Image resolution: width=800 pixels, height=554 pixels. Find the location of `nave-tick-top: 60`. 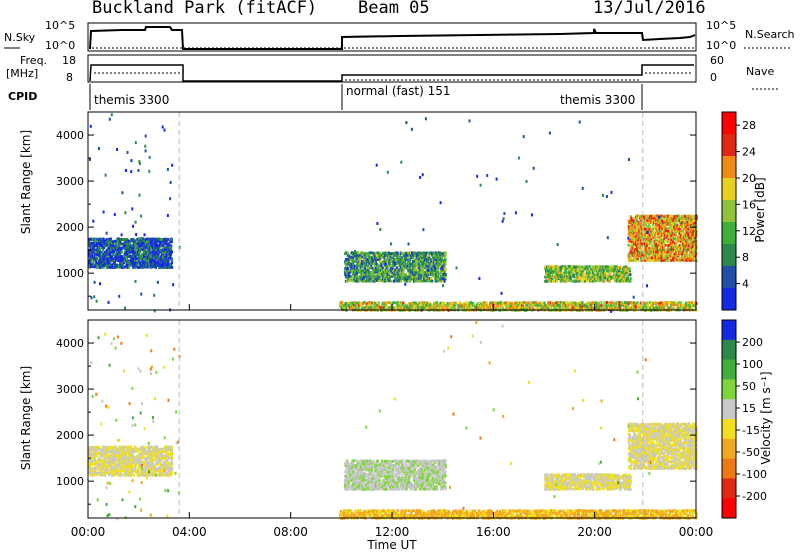

nave-tick-top: 60 is located at coordinates (717, 60).